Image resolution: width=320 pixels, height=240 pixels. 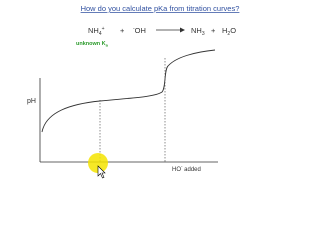 What do you see at coordinates (107, 45) in the screenshot?
I see `subscript: a` at bounding box center [107, 45].